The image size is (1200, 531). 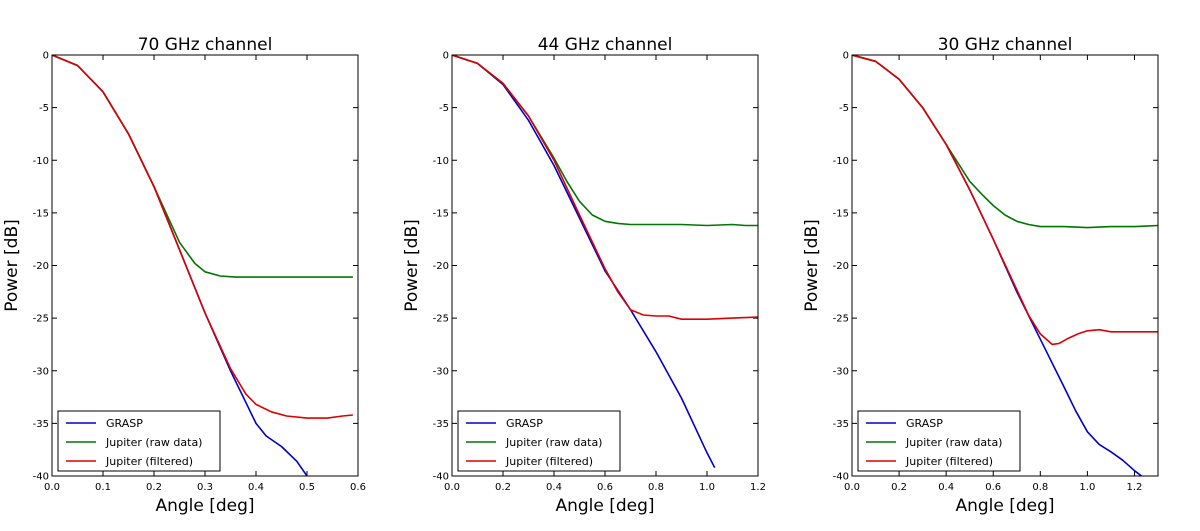 I want to click on legend-box, so click(x=139, y=441).